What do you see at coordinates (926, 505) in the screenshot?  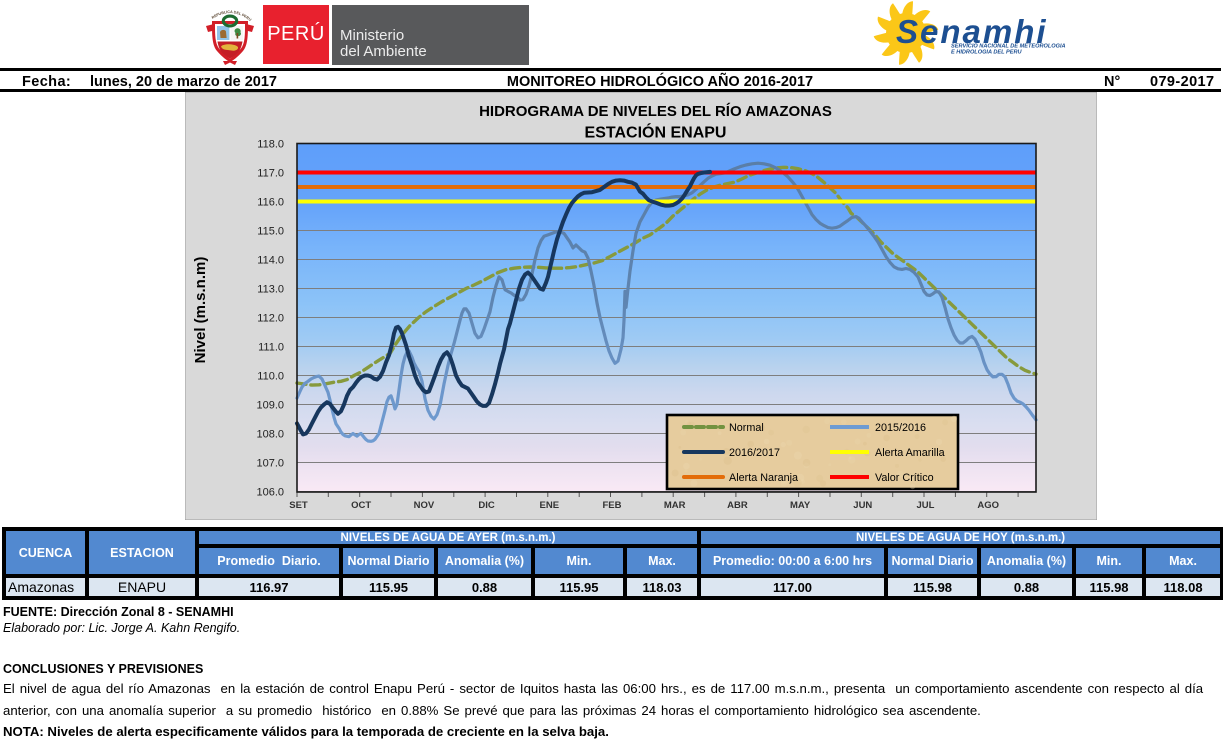 I see `svg-text: JUL` at bounding box center [926, 505].